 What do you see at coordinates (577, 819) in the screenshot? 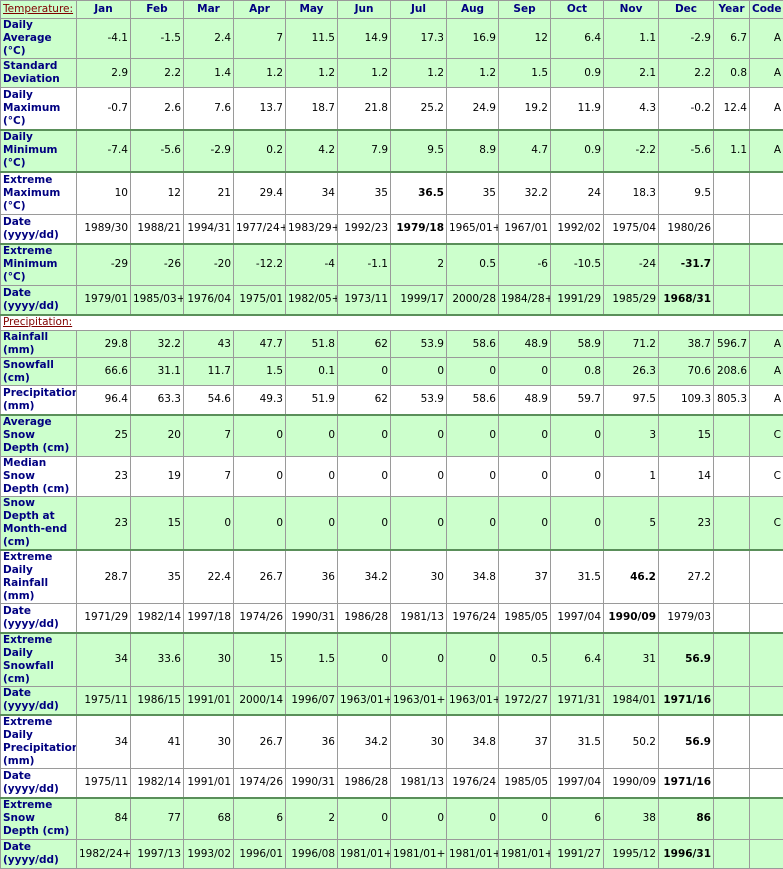
I see `value-cell: 6` at bounding box center [577, 819].